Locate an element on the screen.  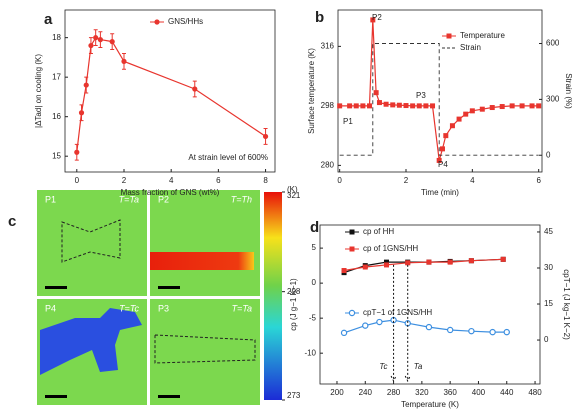
annotation: P1 is located at coordinates (348, 121).